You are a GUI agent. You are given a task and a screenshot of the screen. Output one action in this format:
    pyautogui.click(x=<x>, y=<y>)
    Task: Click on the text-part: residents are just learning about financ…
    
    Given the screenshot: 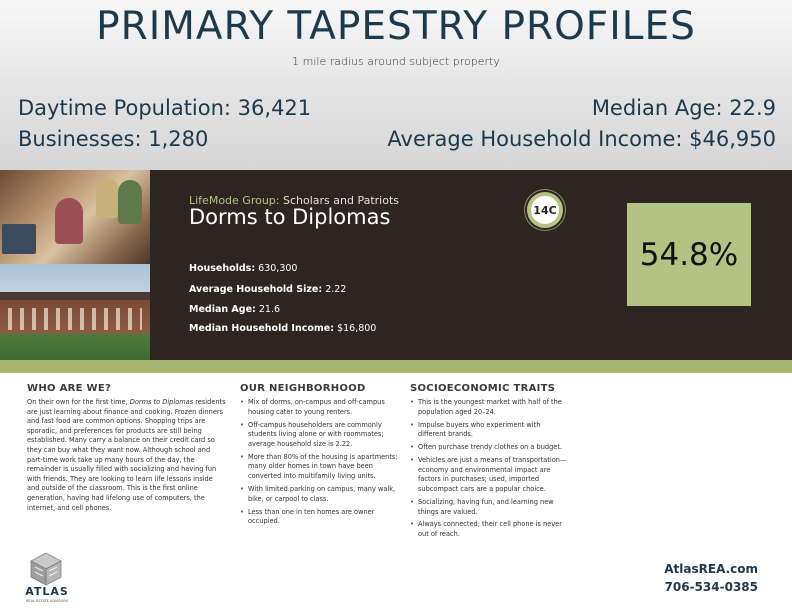 What is the action you would take?
    pyautogui.click(x=126, y=455)
    